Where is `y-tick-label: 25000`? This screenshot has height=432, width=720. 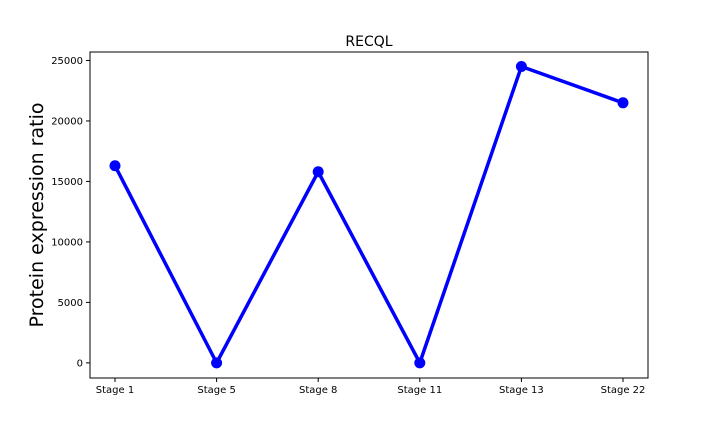
y-tick-label: 25000 is located at coordinates (67, 61).